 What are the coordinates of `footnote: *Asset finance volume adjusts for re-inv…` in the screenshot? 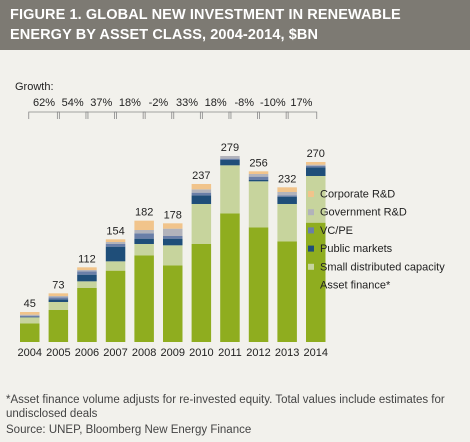 It's located at (225, 407).